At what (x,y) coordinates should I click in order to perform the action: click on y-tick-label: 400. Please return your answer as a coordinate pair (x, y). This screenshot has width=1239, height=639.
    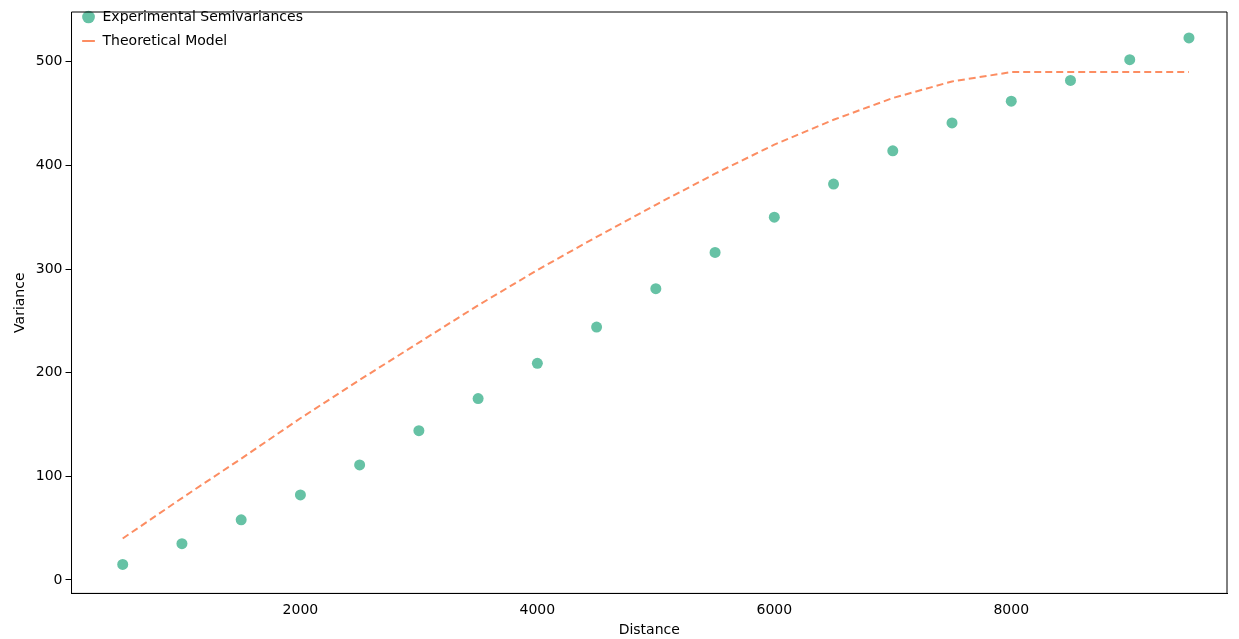
    Looking at the image, I should click on (49, 164).